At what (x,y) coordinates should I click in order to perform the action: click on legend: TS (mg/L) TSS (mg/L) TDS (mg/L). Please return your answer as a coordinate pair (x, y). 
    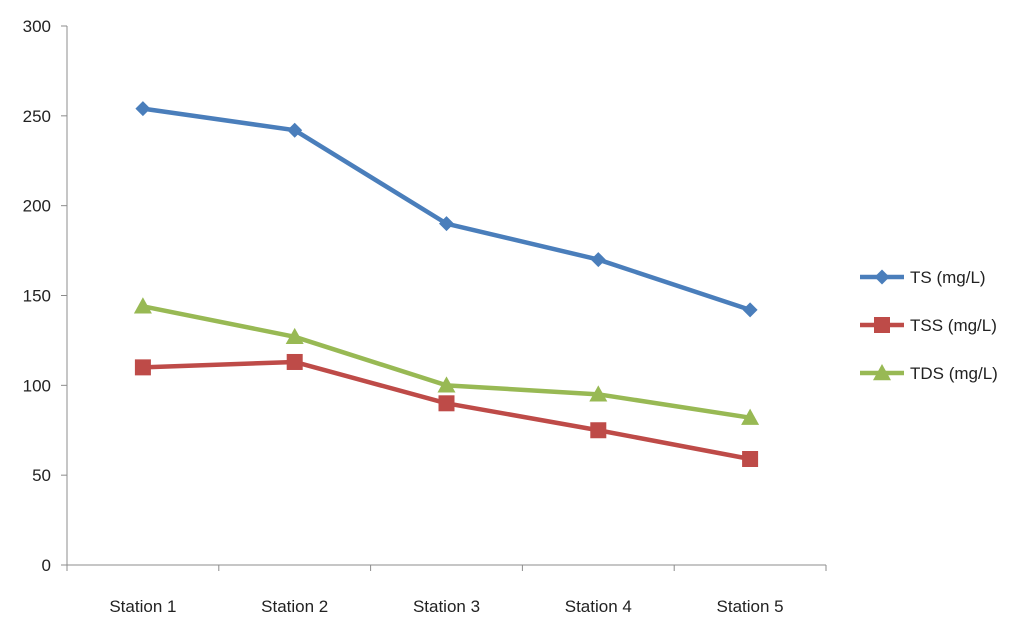
    Looking at the image, I should click on (929, 325).